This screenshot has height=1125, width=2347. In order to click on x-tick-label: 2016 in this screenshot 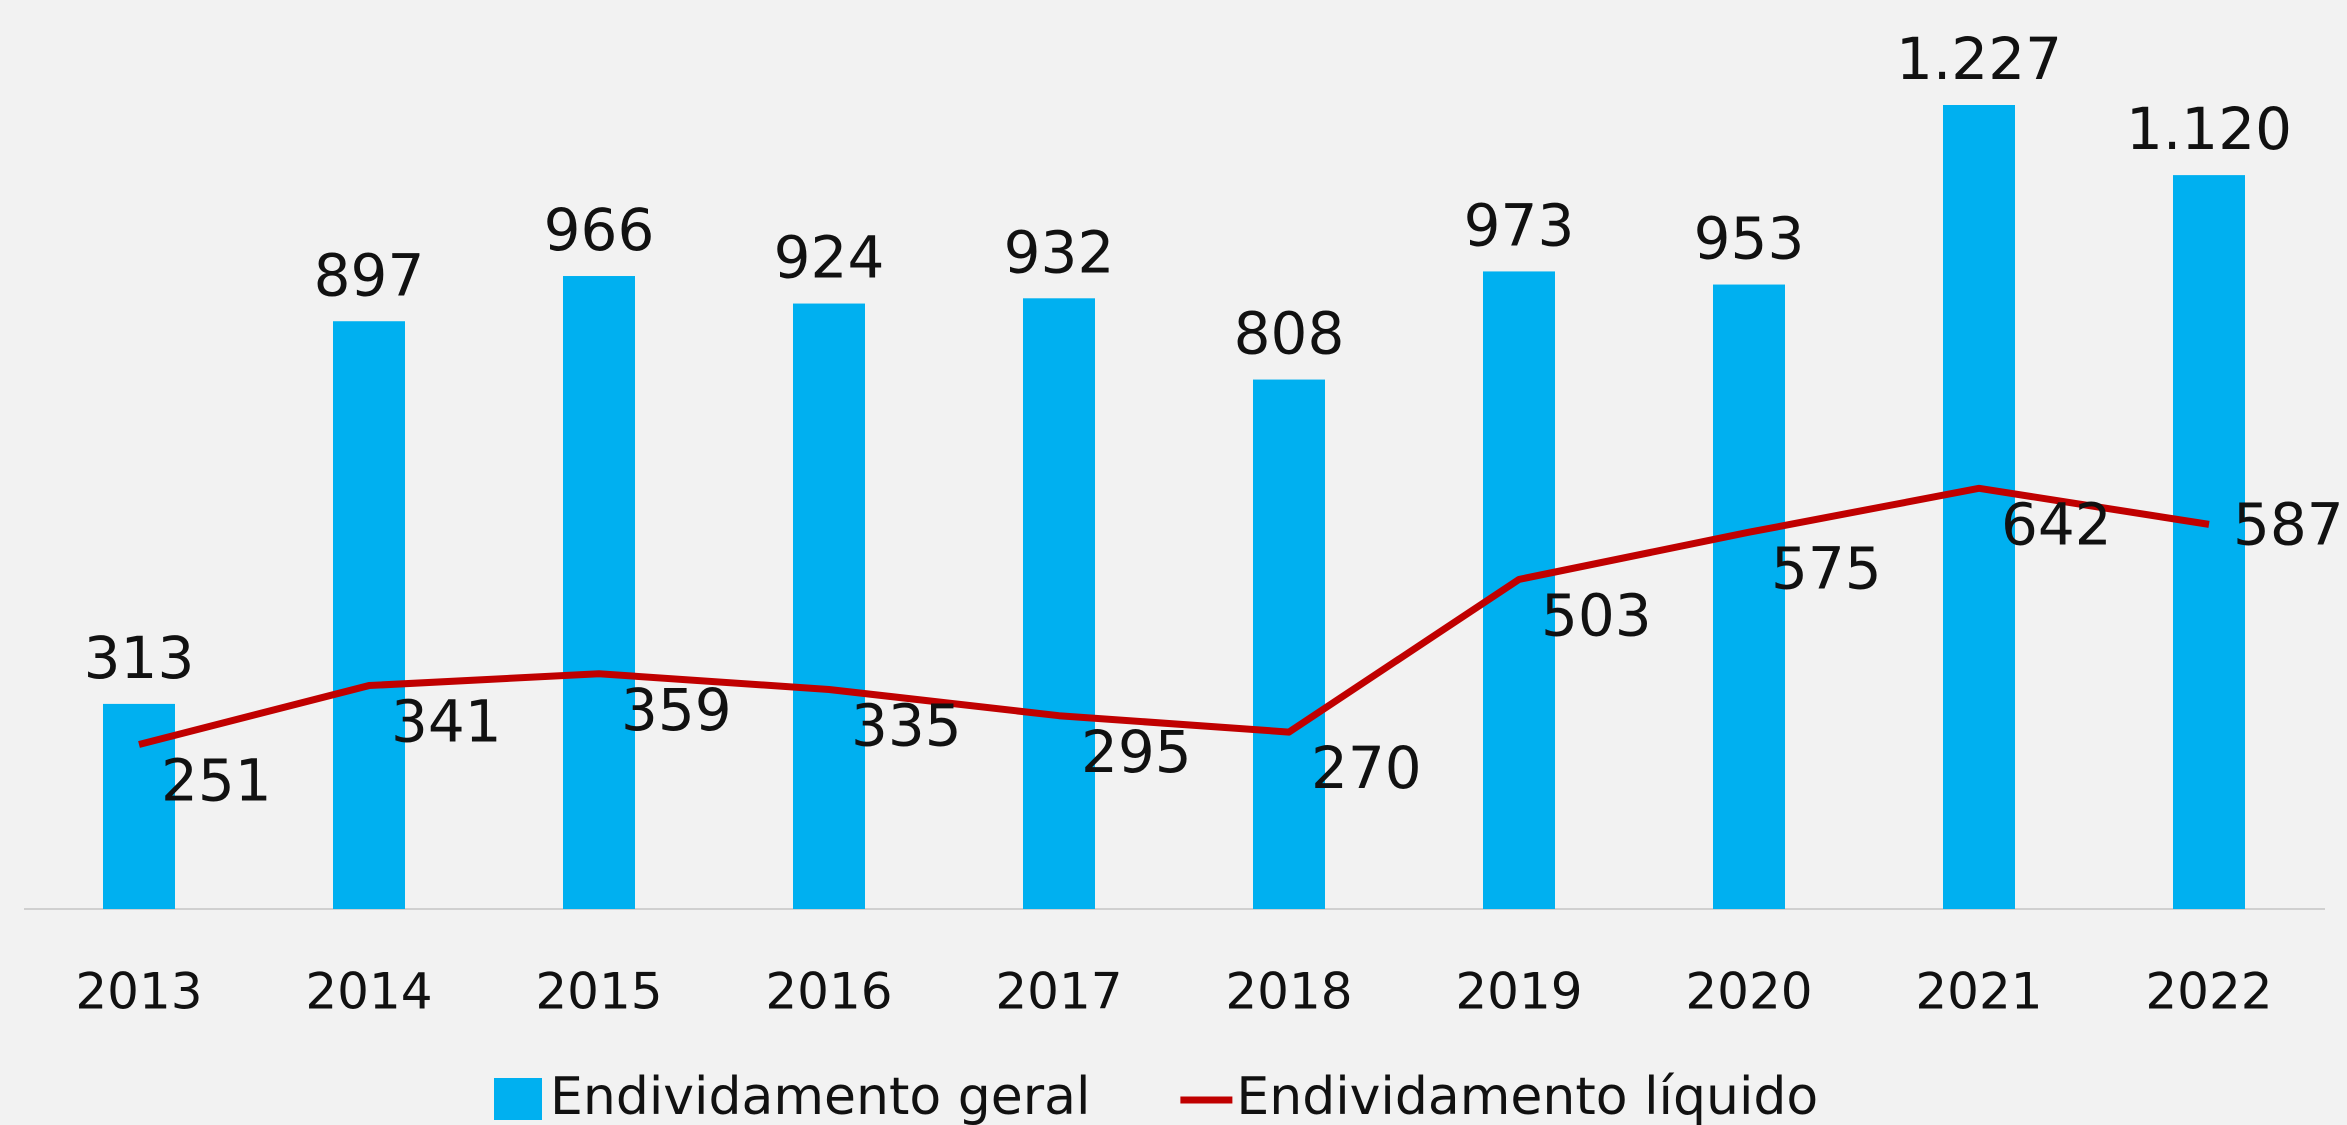, I will do `click(828, 992)`.